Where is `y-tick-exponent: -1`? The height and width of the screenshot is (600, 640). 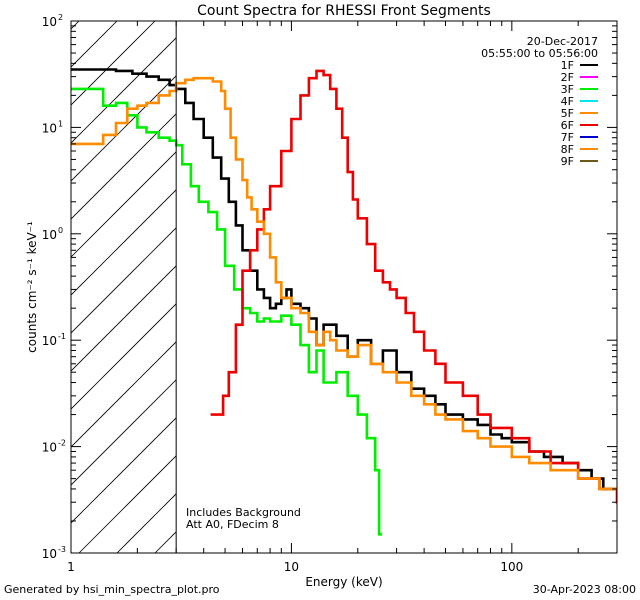 y-tick-exponent: -1 is located at coordinates (62, 336).